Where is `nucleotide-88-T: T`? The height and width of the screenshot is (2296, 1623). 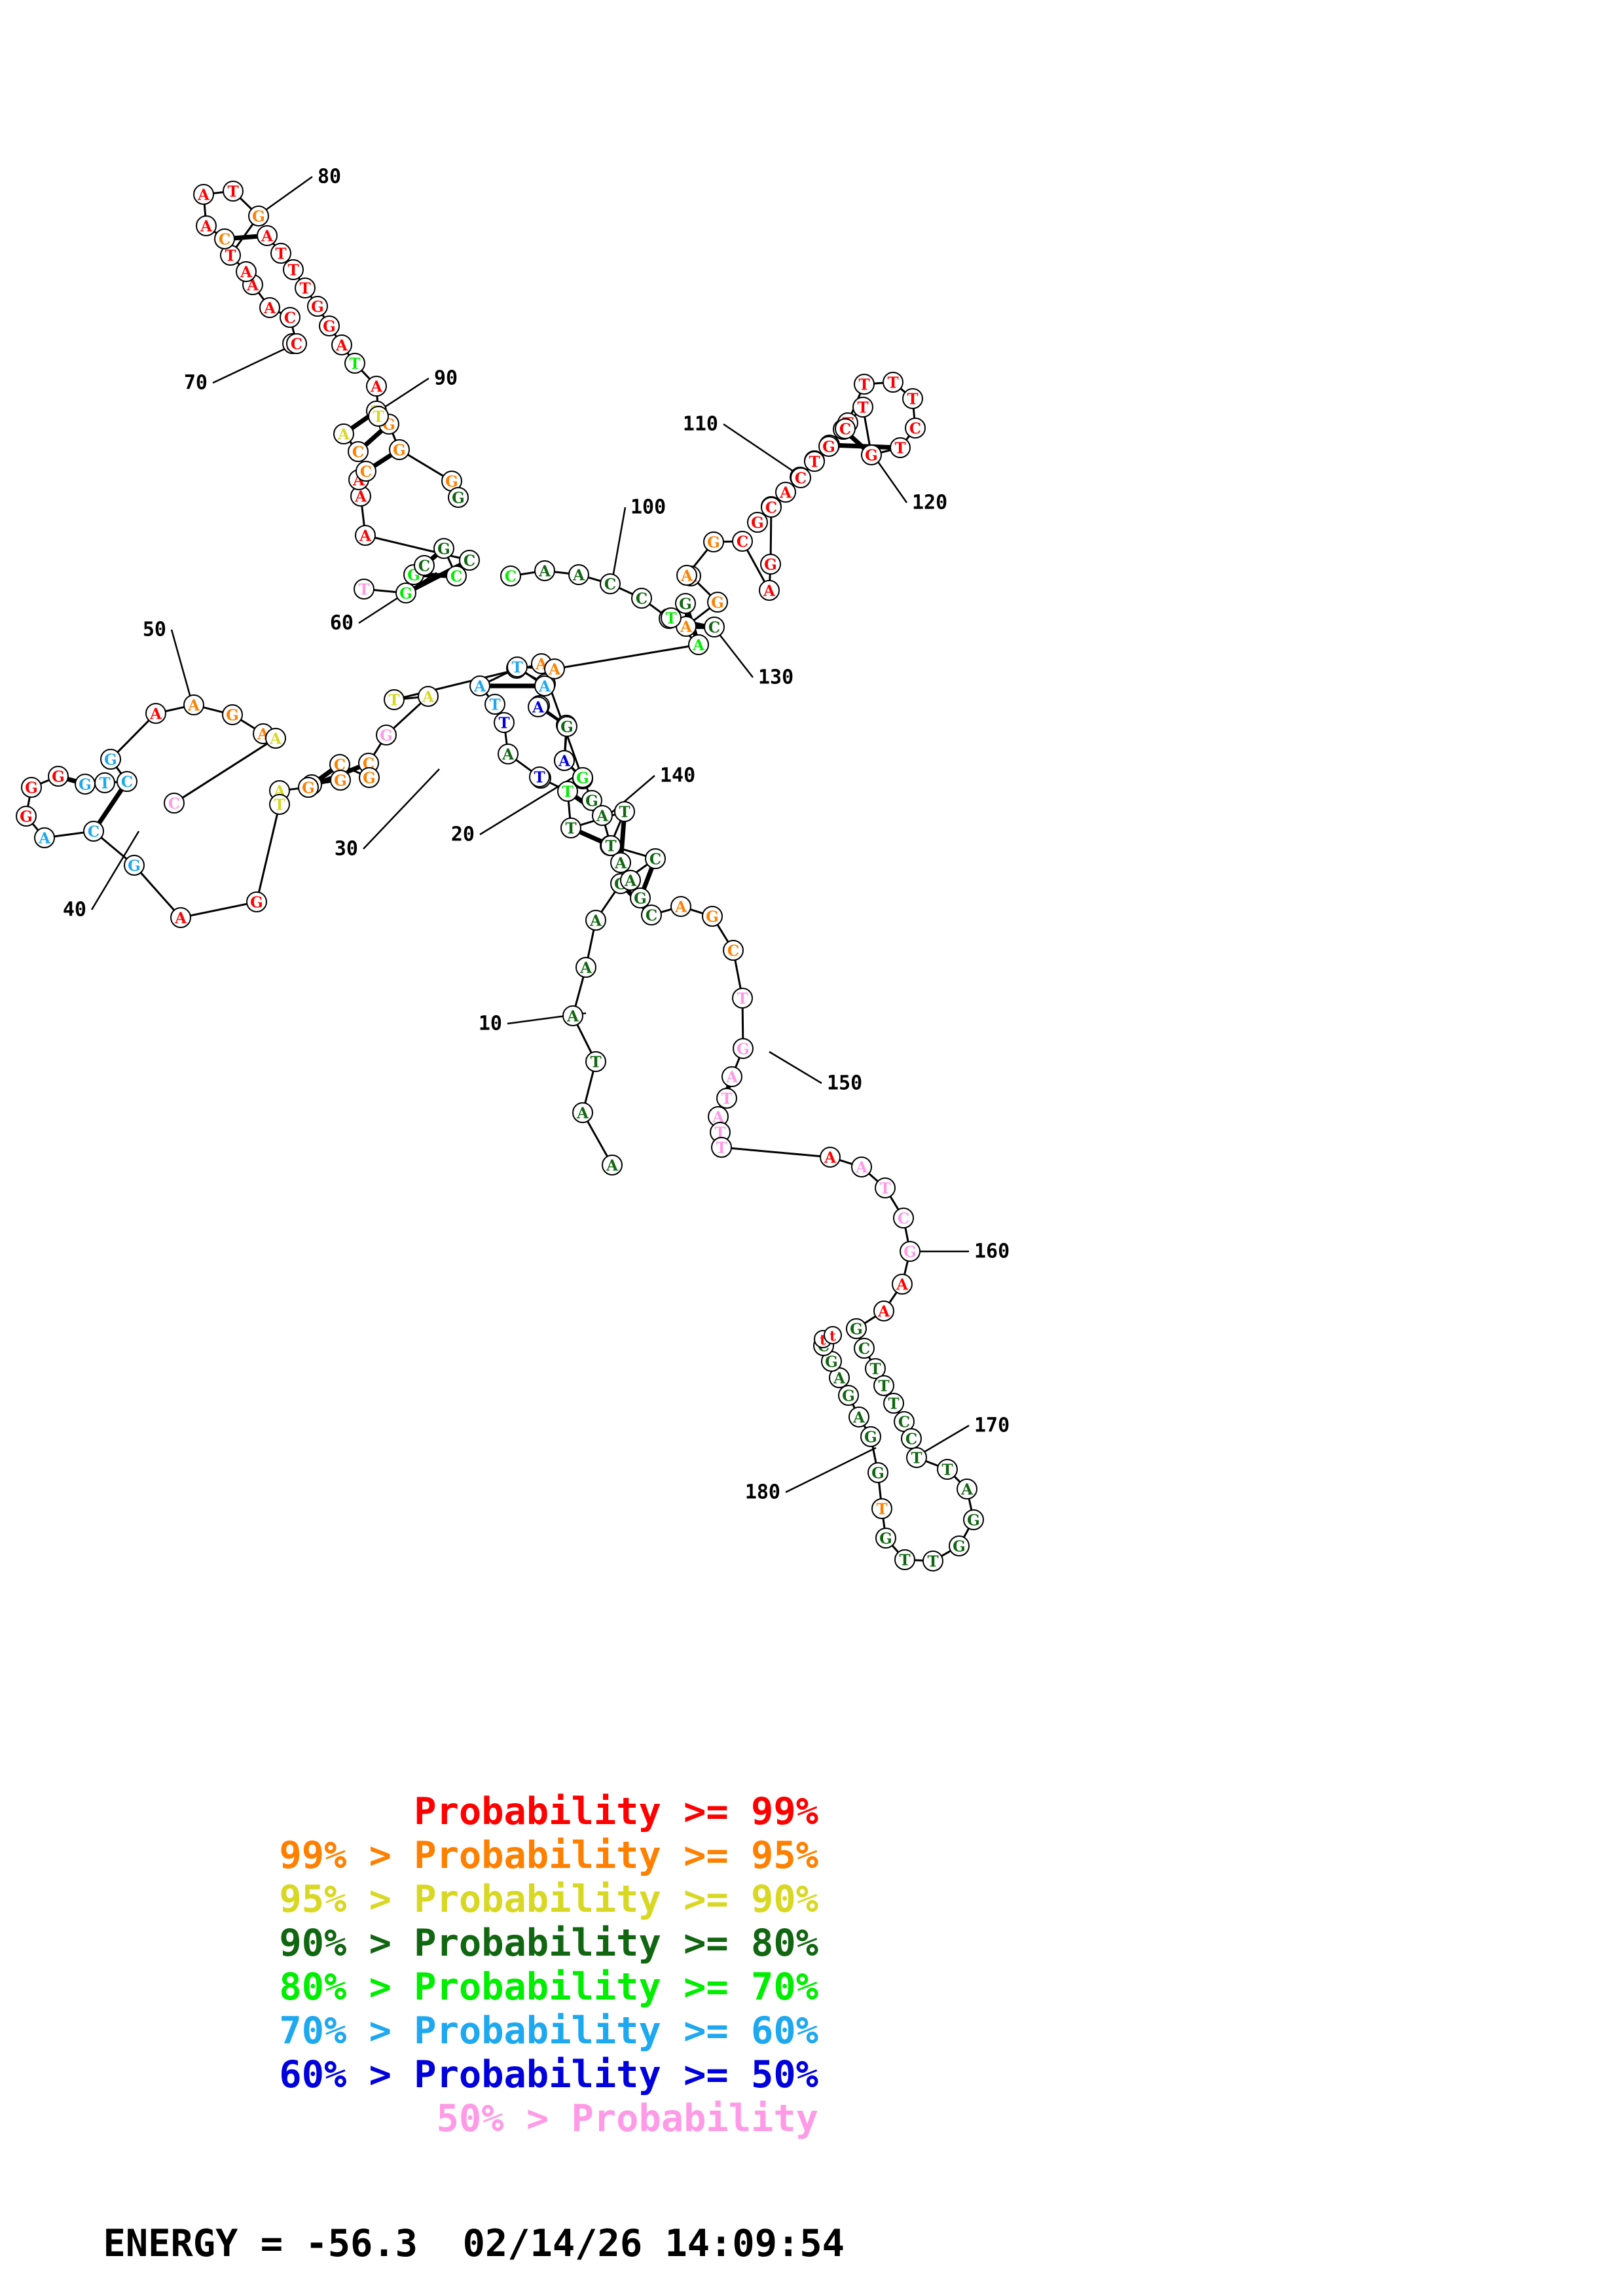
nucleotide-88-T: T is located at coordinates (305, 288).